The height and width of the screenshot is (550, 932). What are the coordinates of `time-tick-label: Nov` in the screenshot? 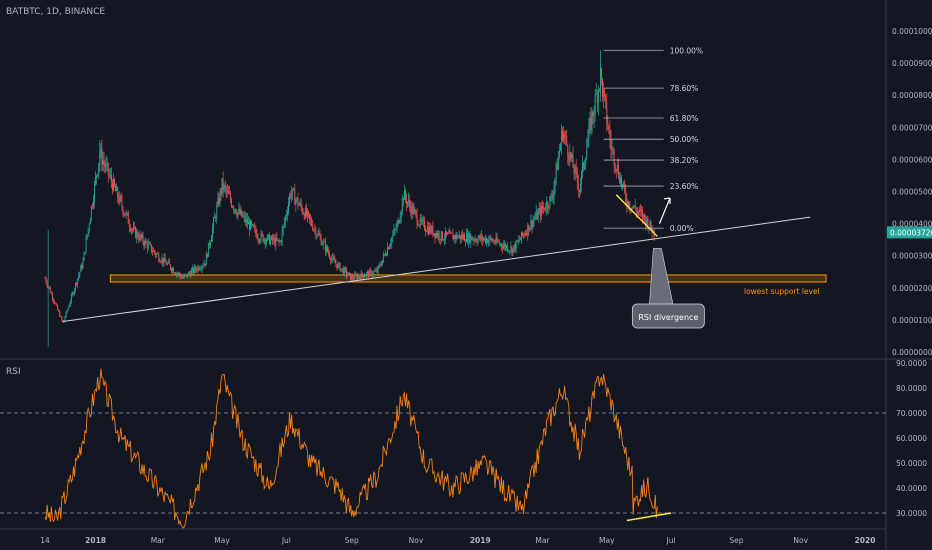 It's located at (800, 540).